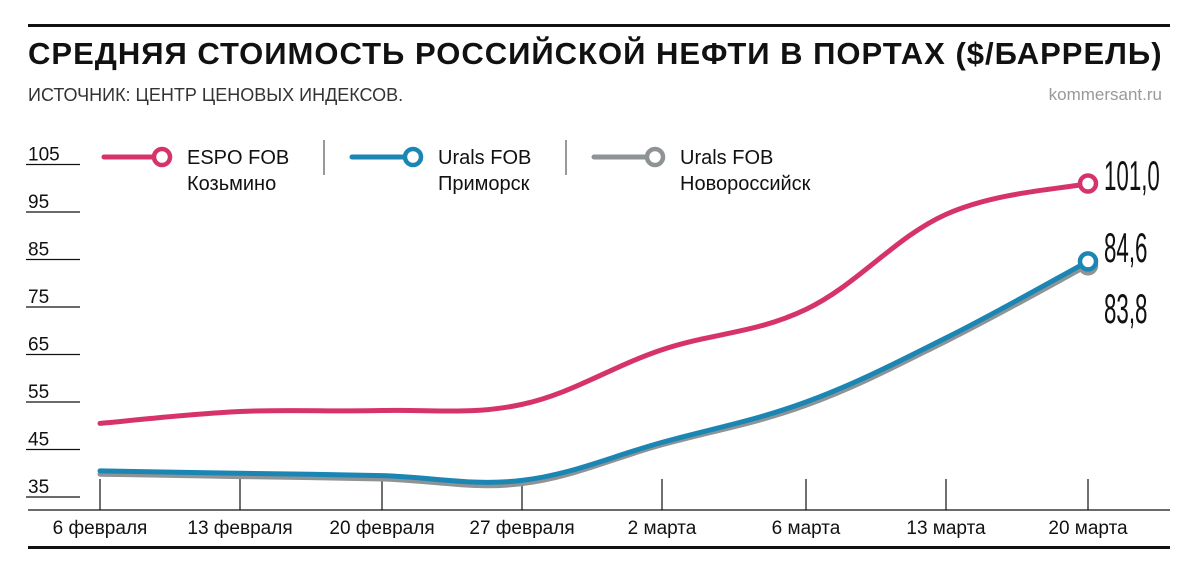  Describe the element at coordinates (521, 528) in the screenshot. I see `x-tick-label: 27 февраля` at that location.